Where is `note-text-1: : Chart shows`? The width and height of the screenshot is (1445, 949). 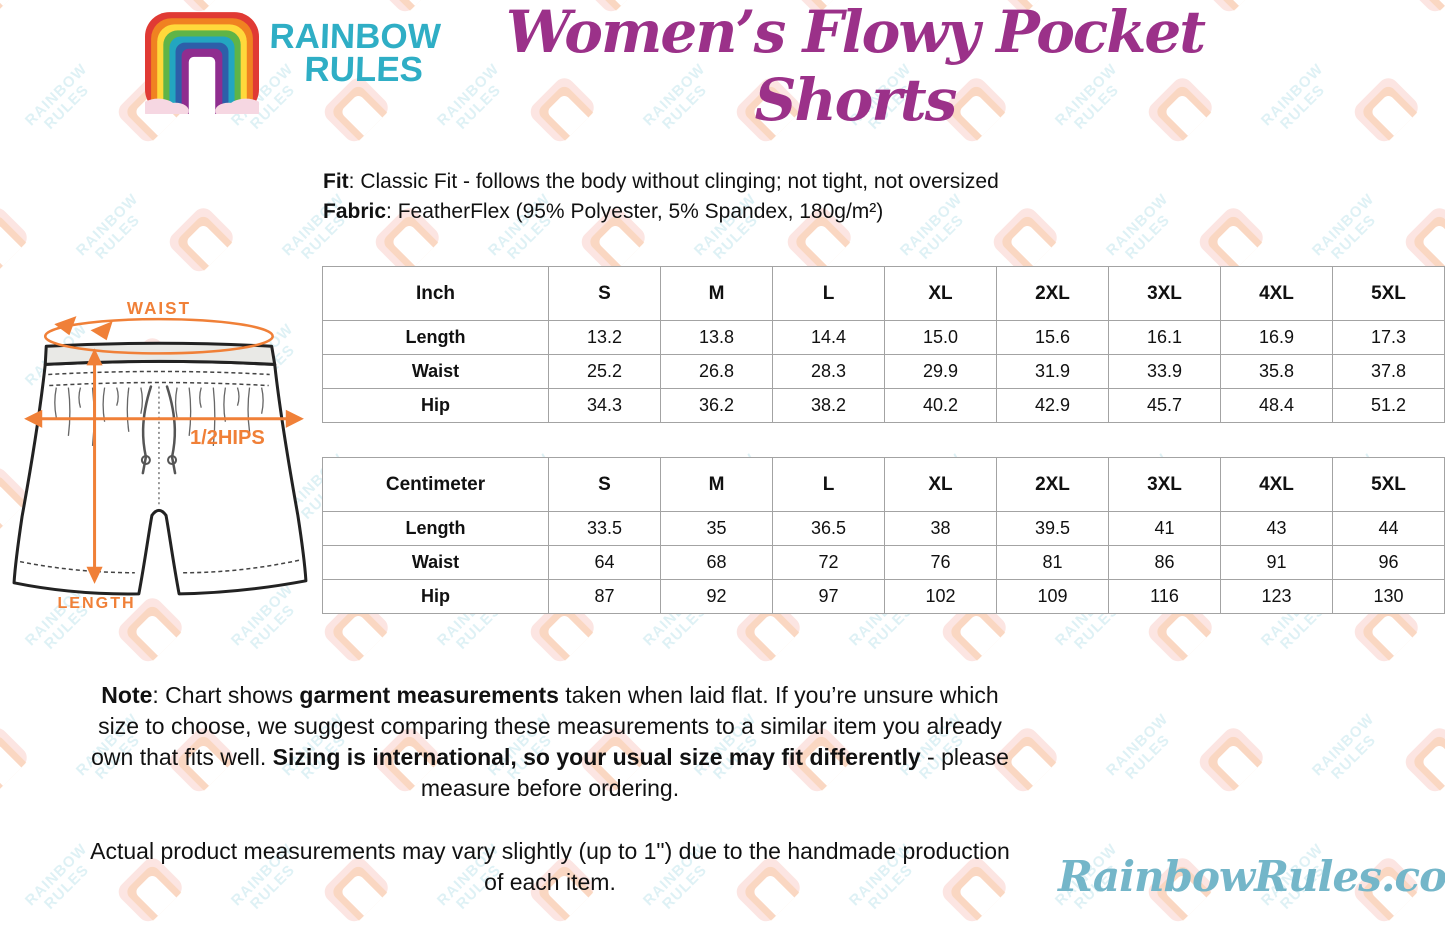
note-text-1: : Chart shows is located at coordinates (226, 695).